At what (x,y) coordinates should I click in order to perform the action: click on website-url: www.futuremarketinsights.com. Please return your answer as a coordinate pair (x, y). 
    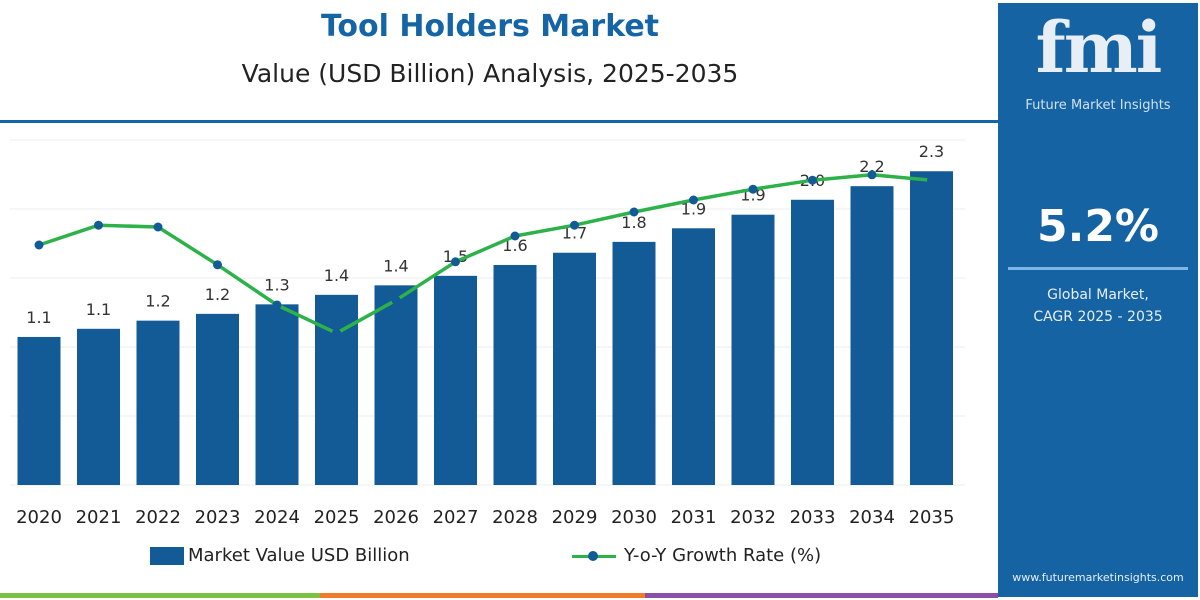
    Looking at the image, I should click on (1098, 577).